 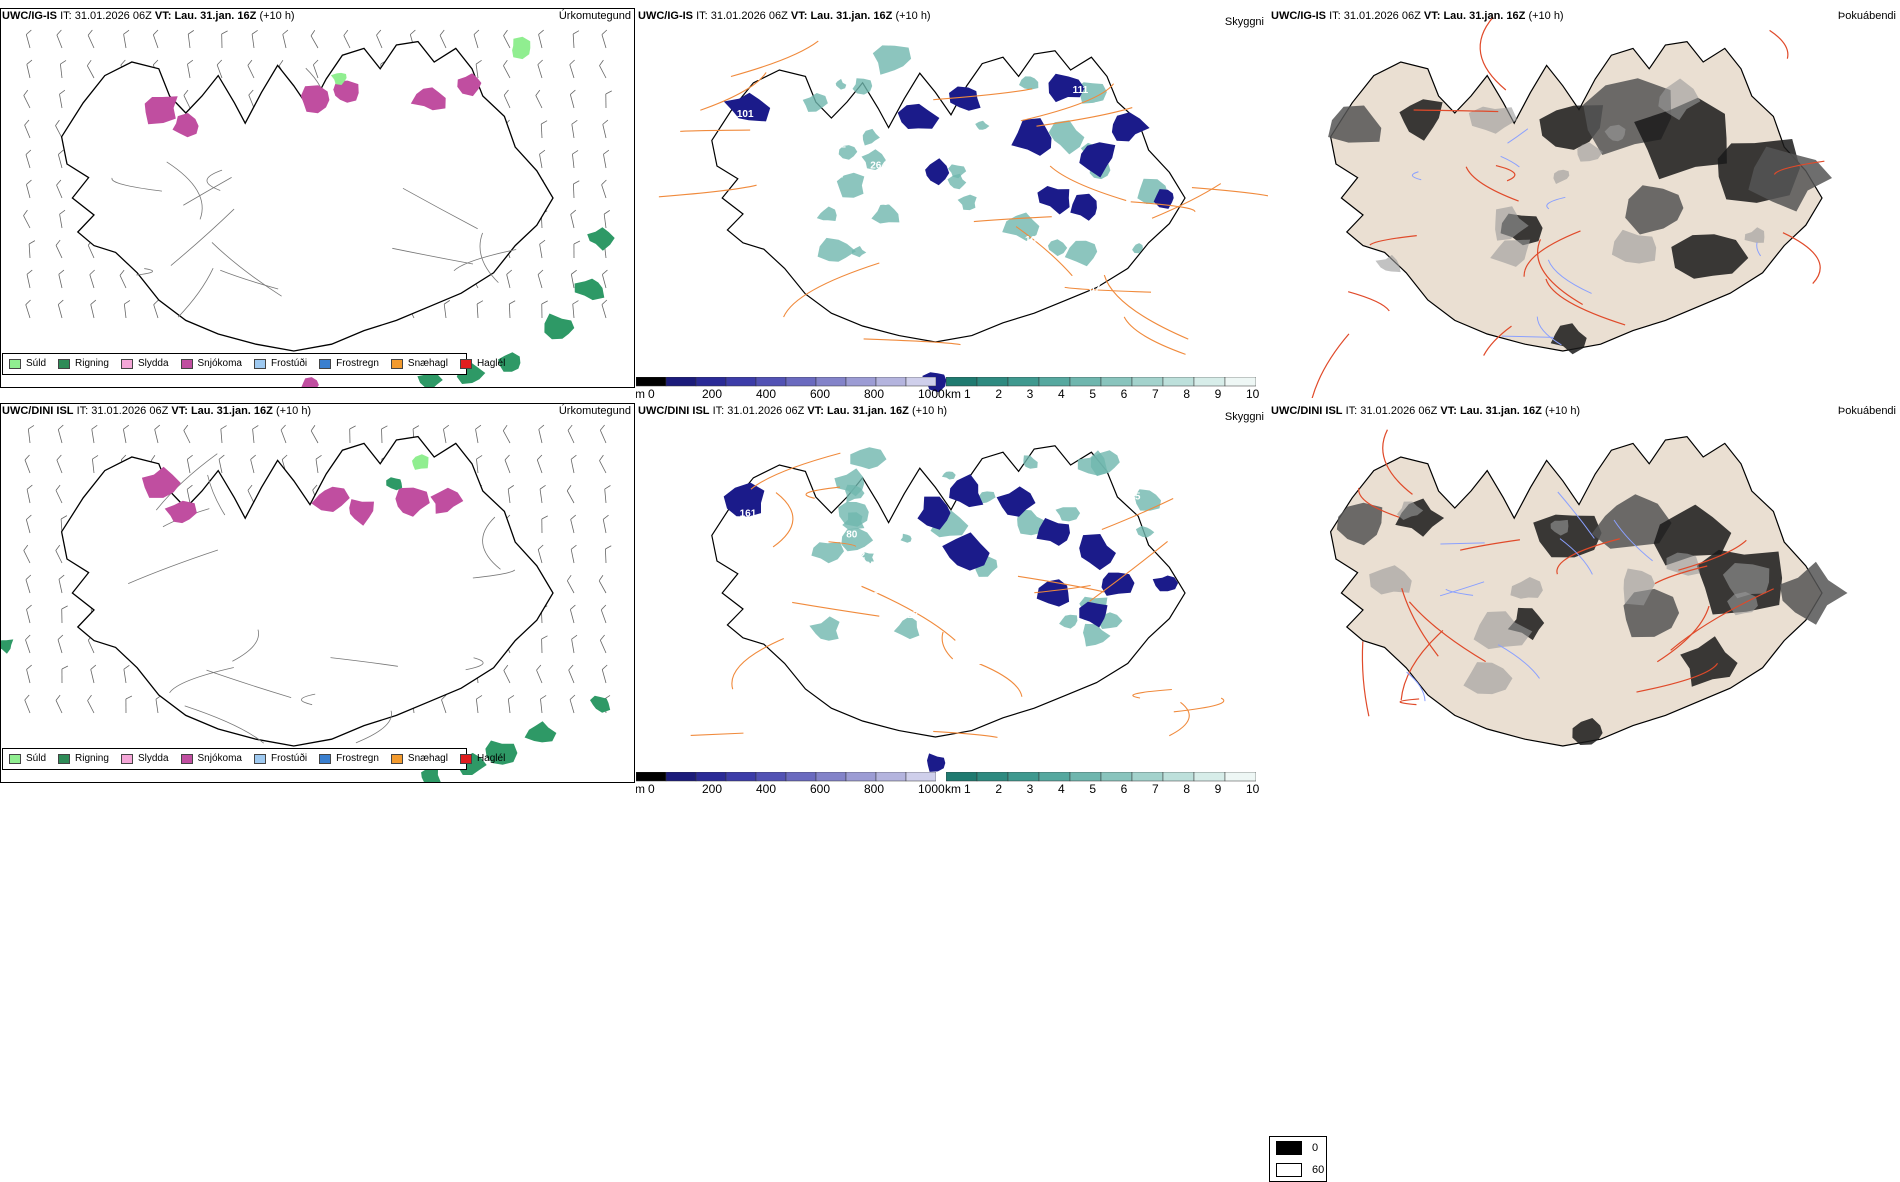 I want to click on low-cloud-area, so click(x=1118, y=584).